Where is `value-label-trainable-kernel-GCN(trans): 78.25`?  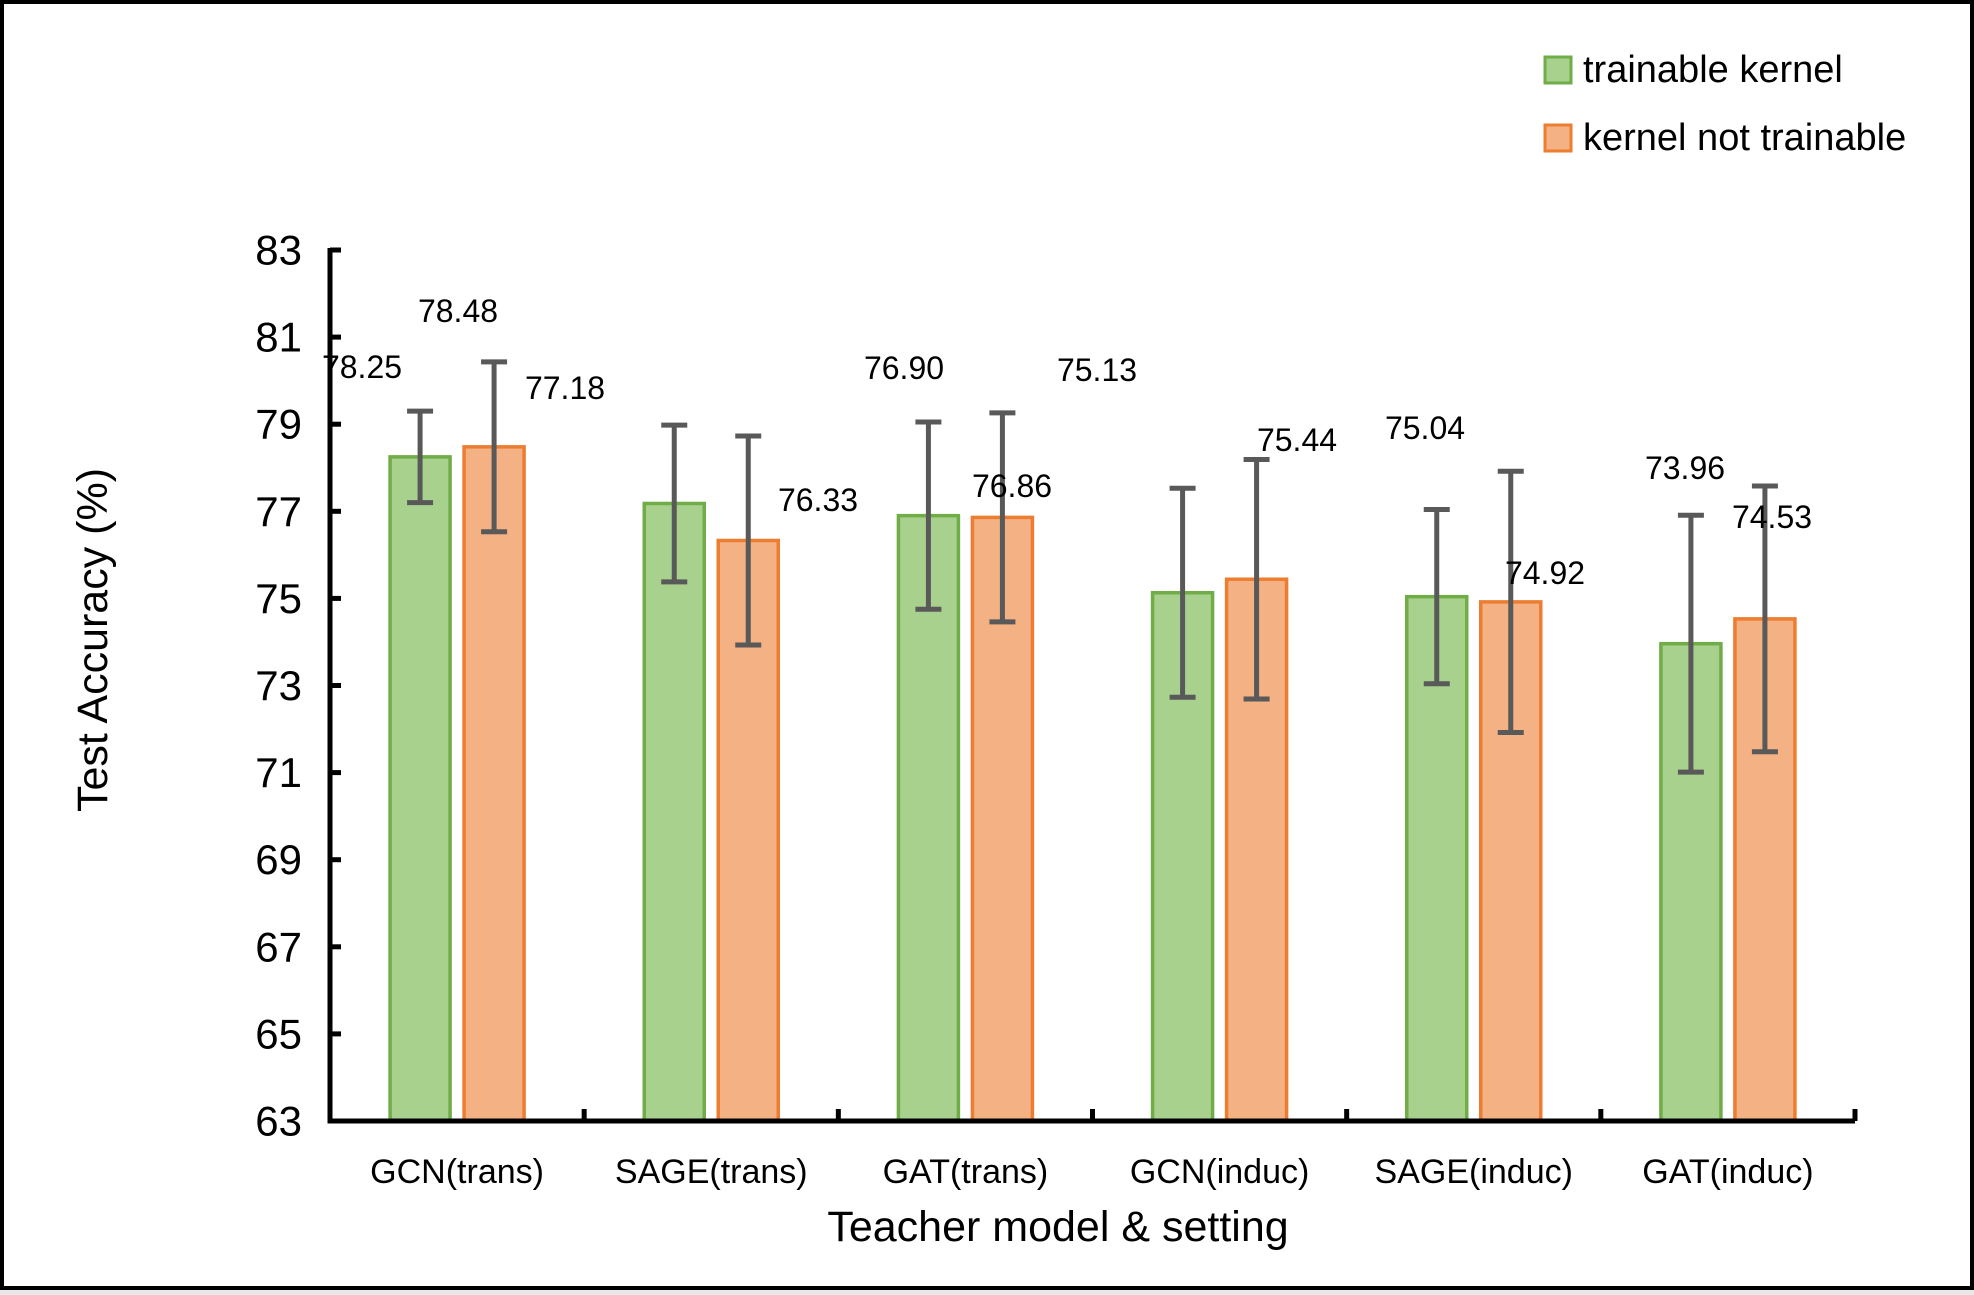
value-label-trainable-kernel-GCN(trans): 78.25 is located at coordinates (362, 367).